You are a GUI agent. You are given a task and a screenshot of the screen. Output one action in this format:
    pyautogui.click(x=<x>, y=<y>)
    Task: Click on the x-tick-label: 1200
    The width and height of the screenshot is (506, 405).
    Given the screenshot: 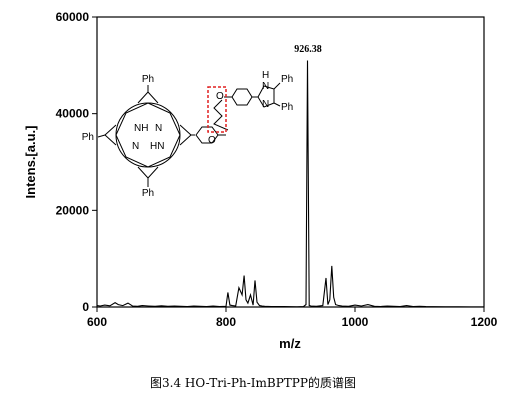 What is the action you would take?
    pyautogui.click(x=484, y=322)
    